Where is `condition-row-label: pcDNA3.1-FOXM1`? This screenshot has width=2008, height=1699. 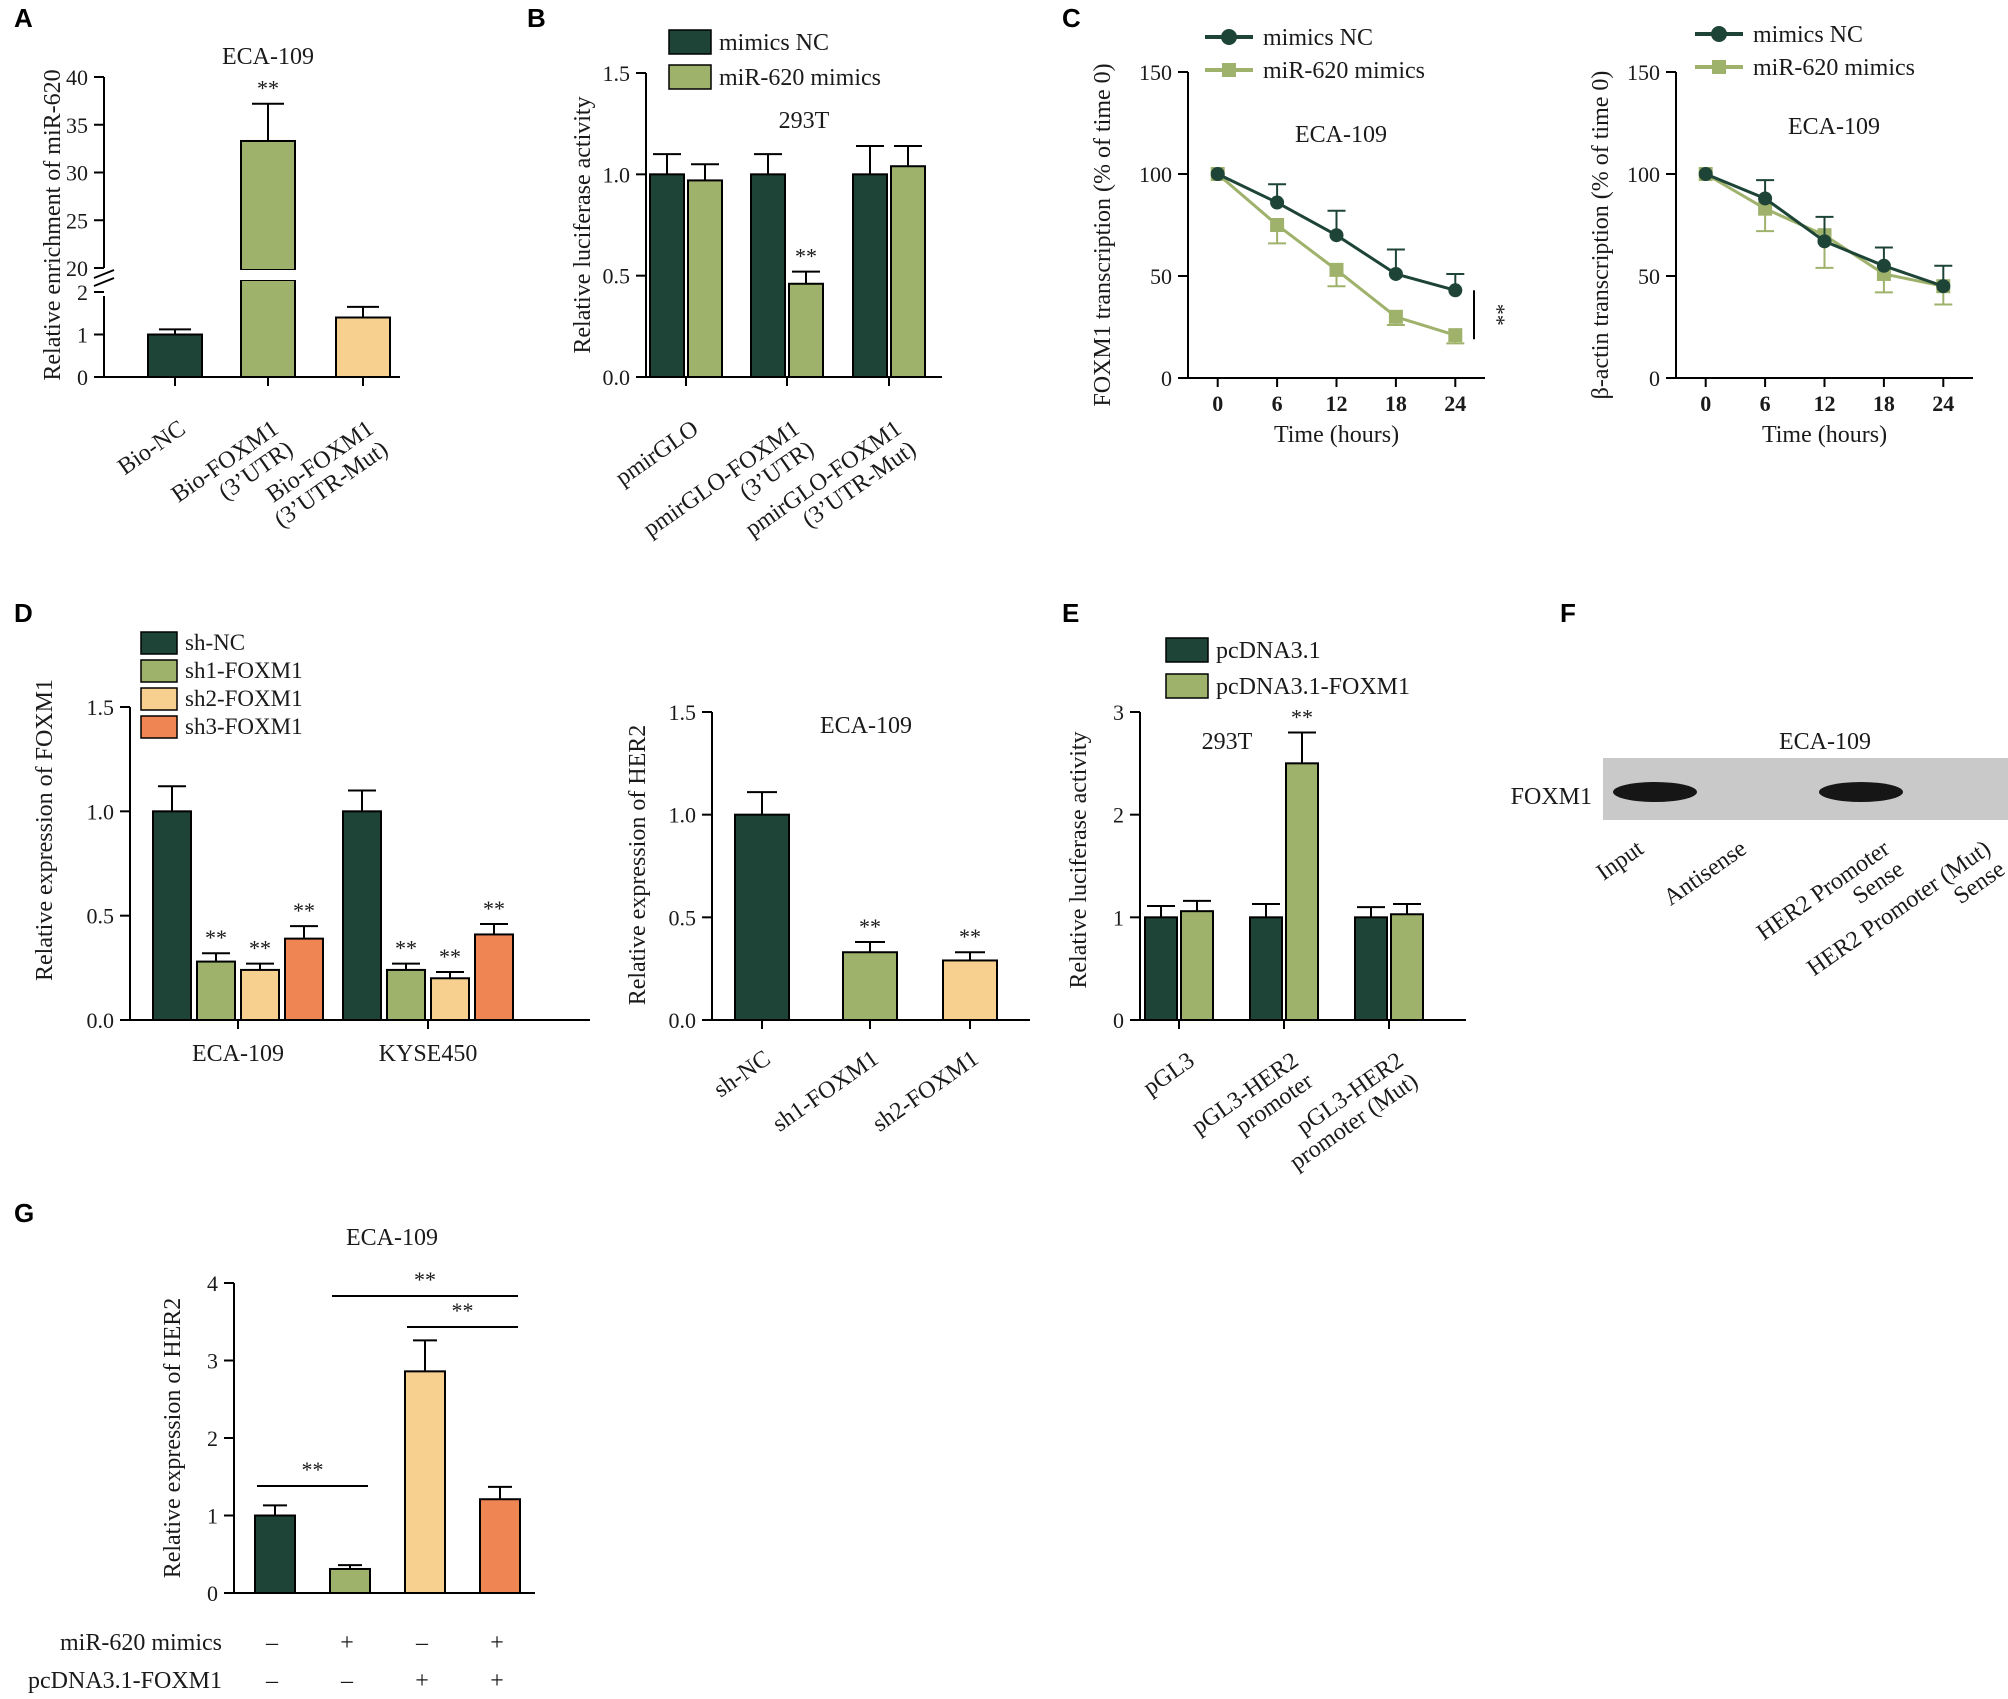
condition-row-label: pcDNA3.1-FOXM1 is located at coordinates (125, 1681).